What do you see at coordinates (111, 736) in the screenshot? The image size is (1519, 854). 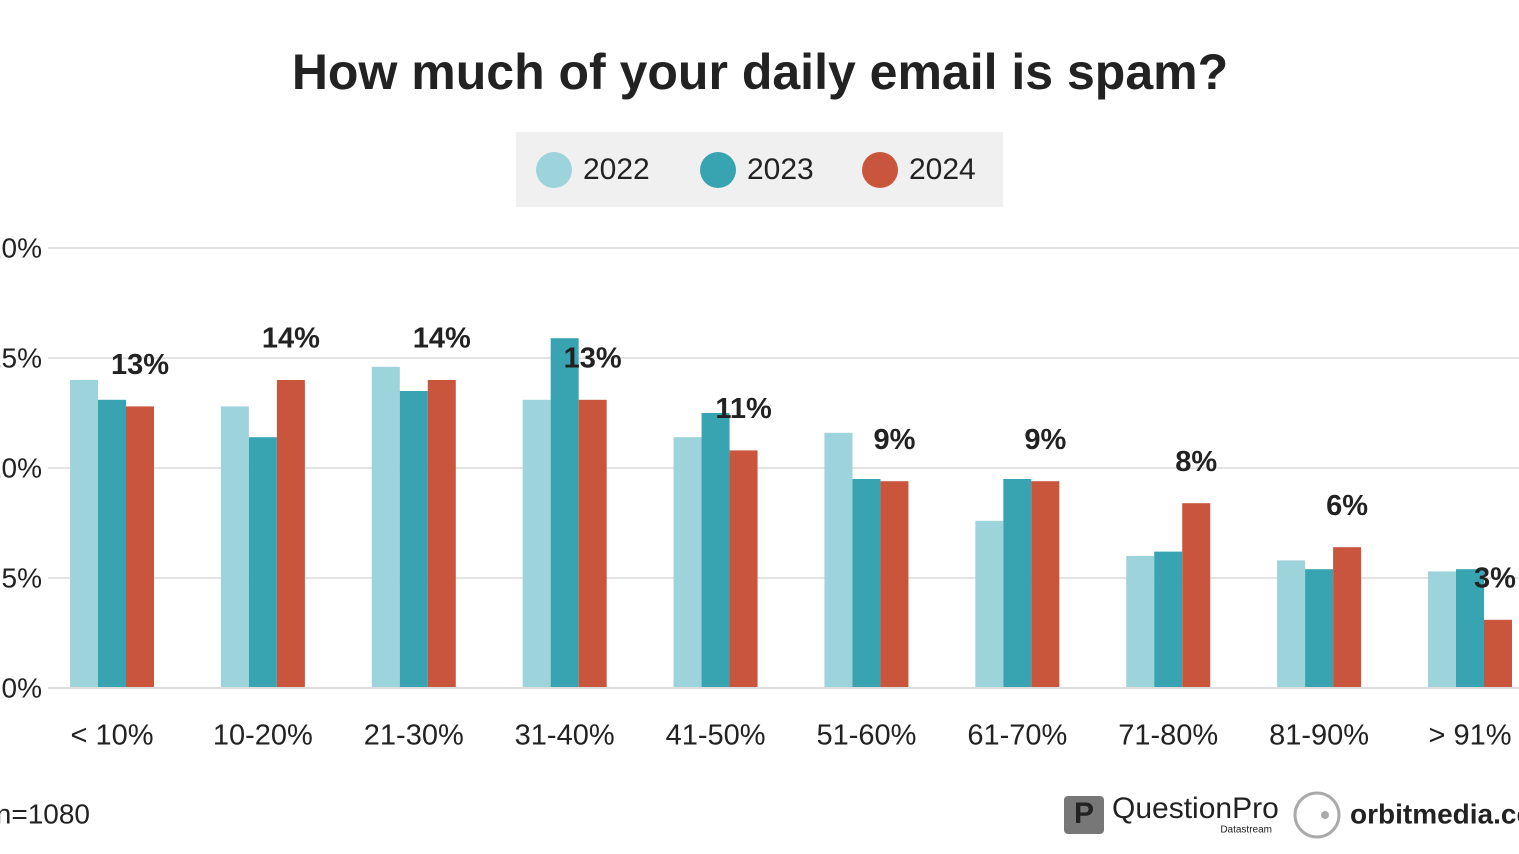 I see `x-tick-label: < 10%` at bounding box center [111, 736].